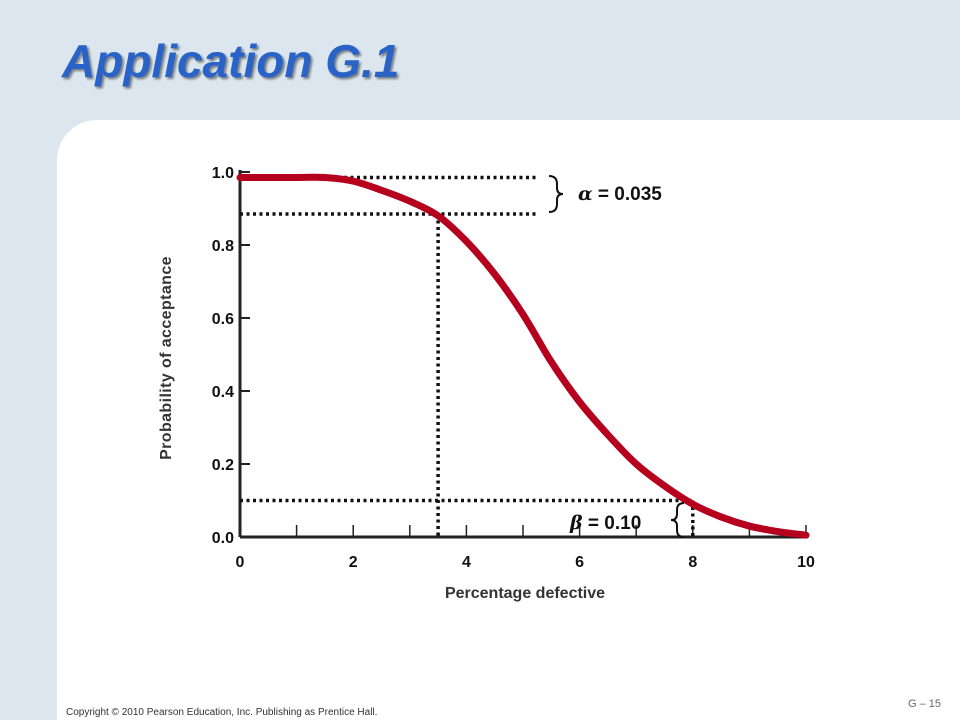 The height and width of the screenshot is (720, 960). Describe the element at coordinates (692, 562) in the screenshot. I see `x-tick-label: 8` at that location.